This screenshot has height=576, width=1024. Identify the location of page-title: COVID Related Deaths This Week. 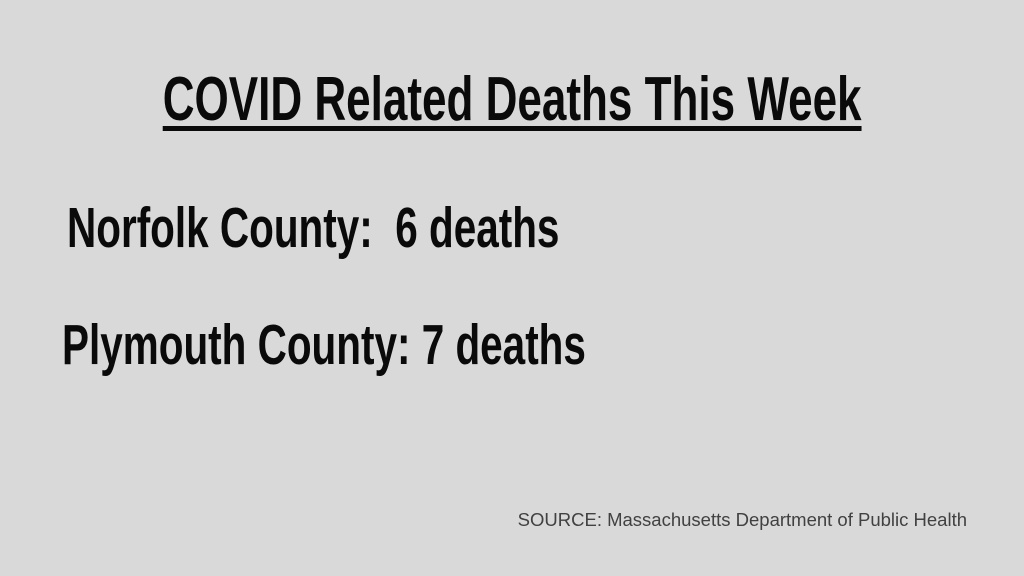
(512, 99).